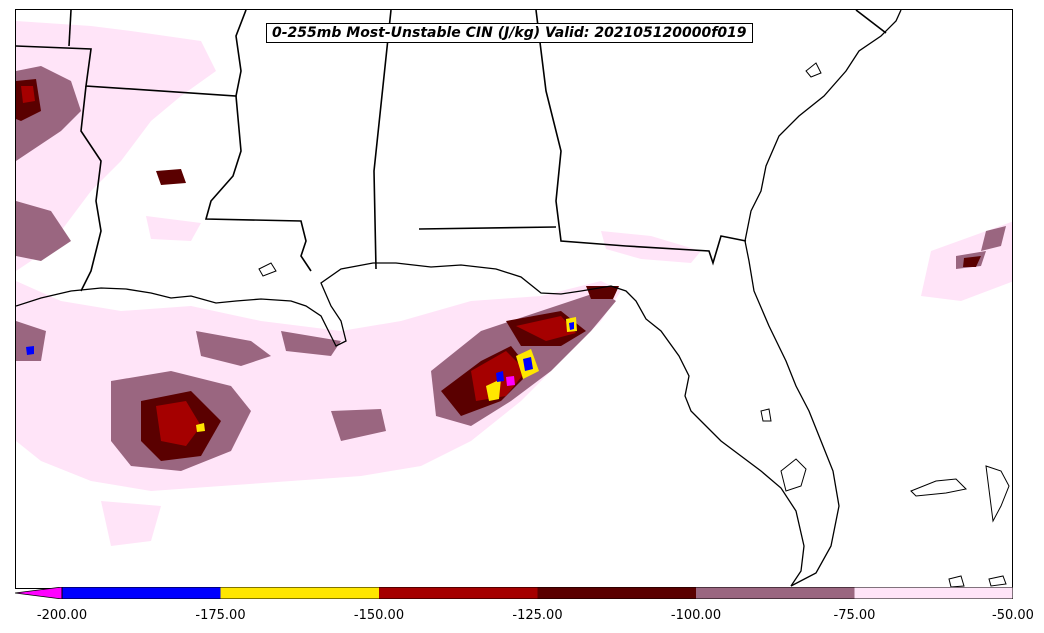  I want to click on colorbar-tick-label: -150.00, so click(379, 615).